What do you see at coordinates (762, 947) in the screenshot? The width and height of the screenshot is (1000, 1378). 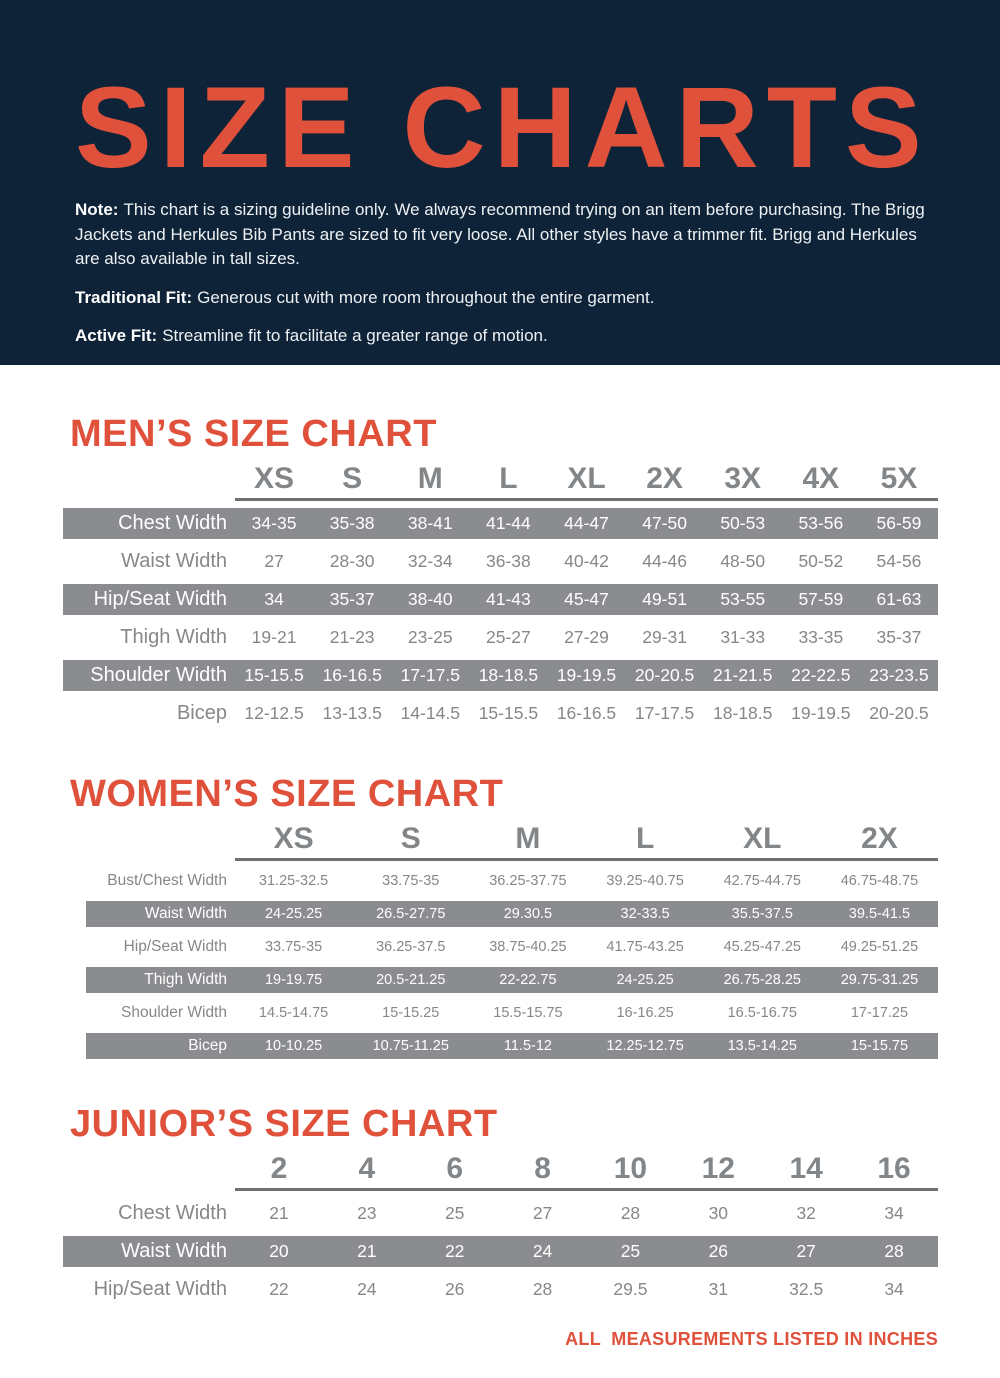 I see `measurement-cell: 45.25-47.25` at bounding box center [762, 947].